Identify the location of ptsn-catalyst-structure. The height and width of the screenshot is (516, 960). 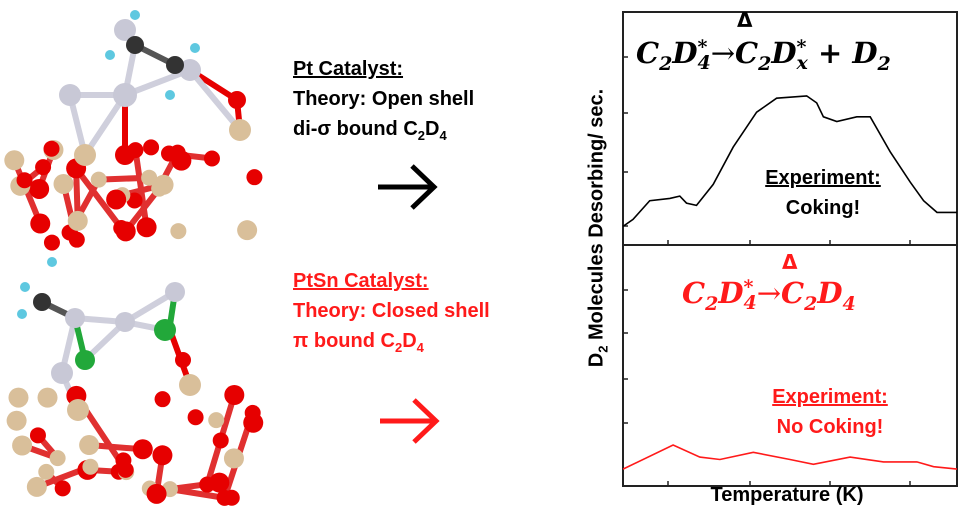
(135, 381).